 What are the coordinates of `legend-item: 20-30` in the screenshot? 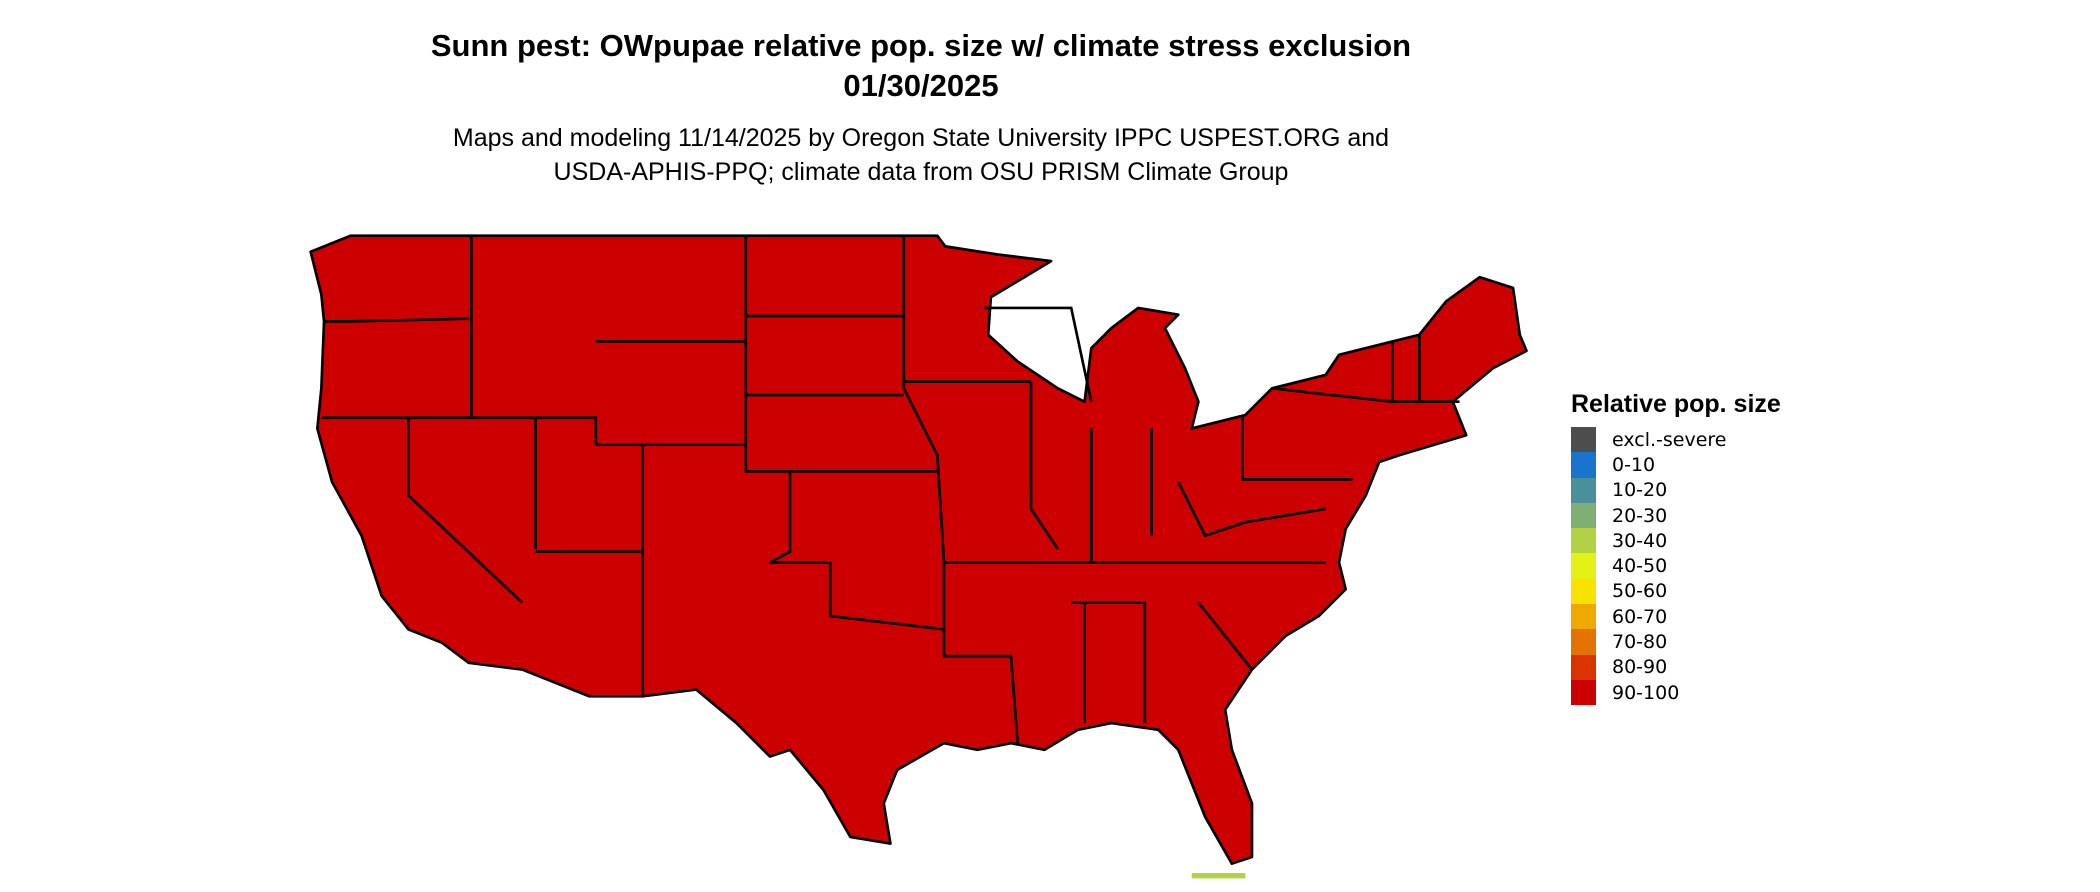 It's located at (1676, 515).